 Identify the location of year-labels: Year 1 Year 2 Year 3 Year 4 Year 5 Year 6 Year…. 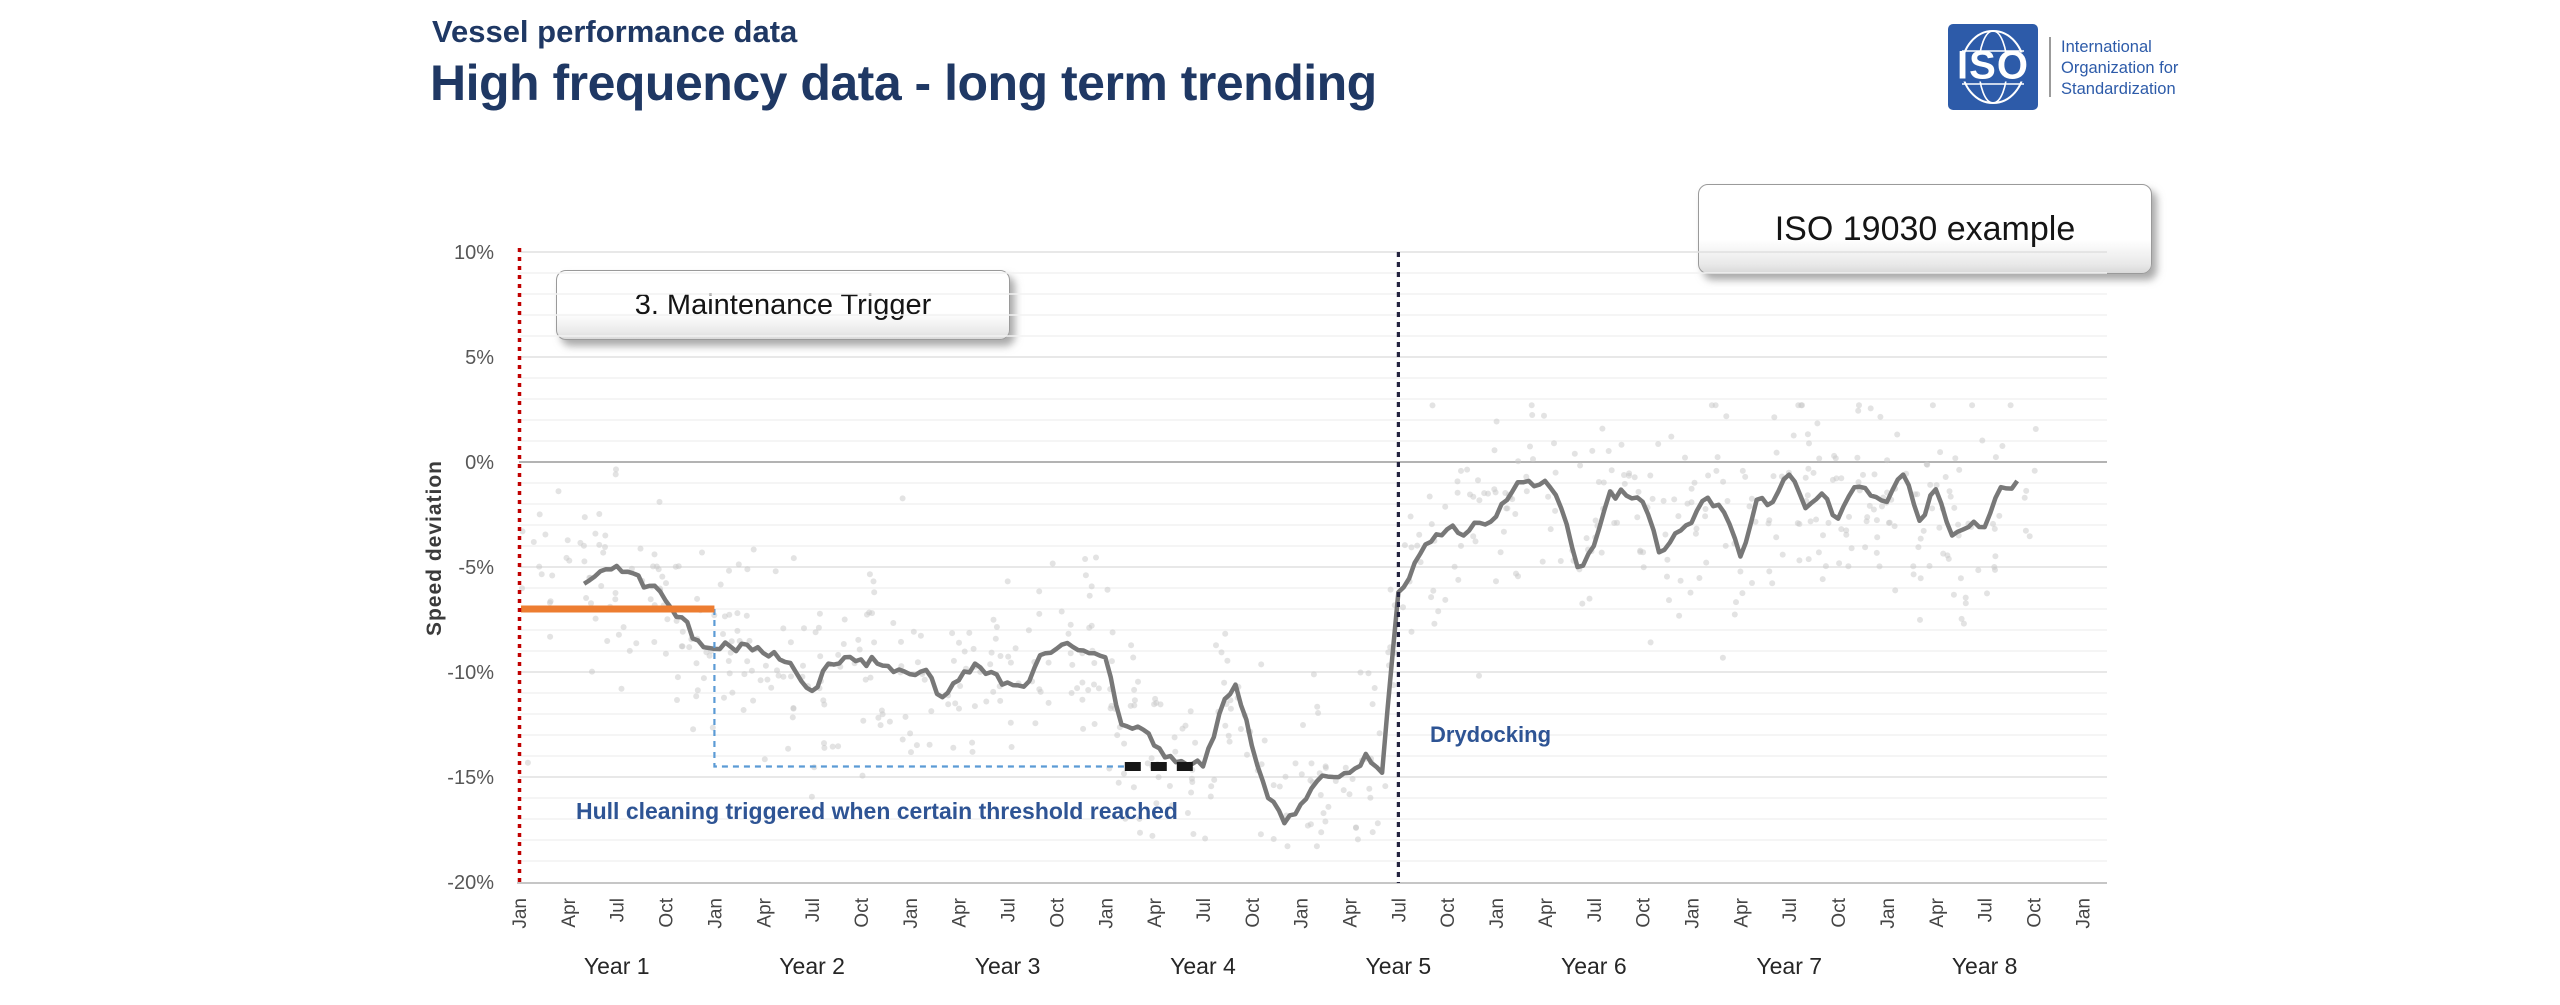
(1301, 966).